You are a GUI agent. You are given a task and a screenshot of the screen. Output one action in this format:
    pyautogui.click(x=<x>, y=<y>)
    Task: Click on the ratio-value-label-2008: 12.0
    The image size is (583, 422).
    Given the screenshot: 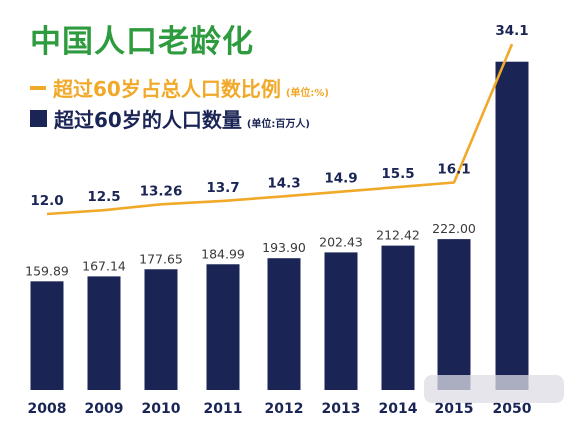 What is the action you would take?
    pyautogui.click(x=46, y=201)
    